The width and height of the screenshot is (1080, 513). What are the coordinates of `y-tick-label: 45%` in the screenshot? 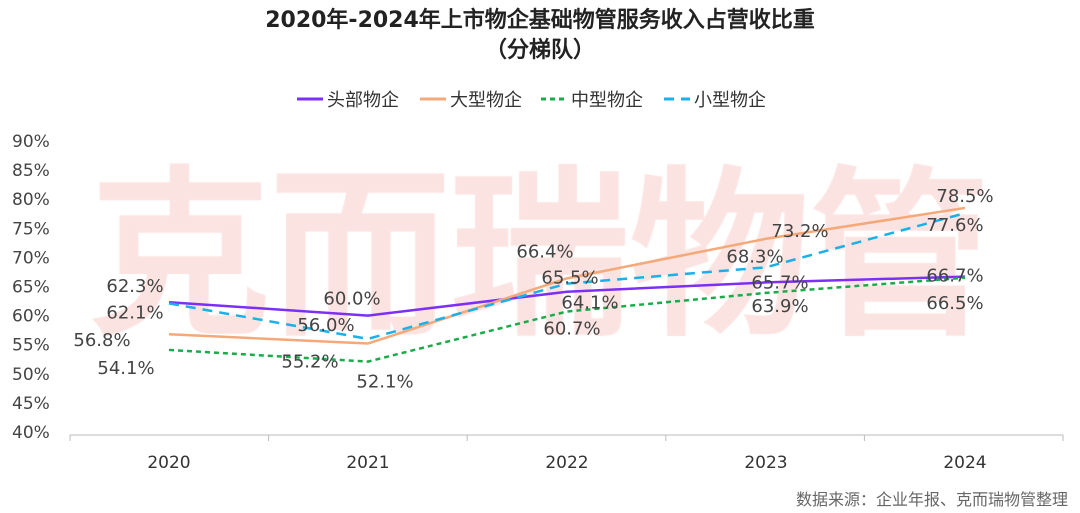 It's located at (31, 404).